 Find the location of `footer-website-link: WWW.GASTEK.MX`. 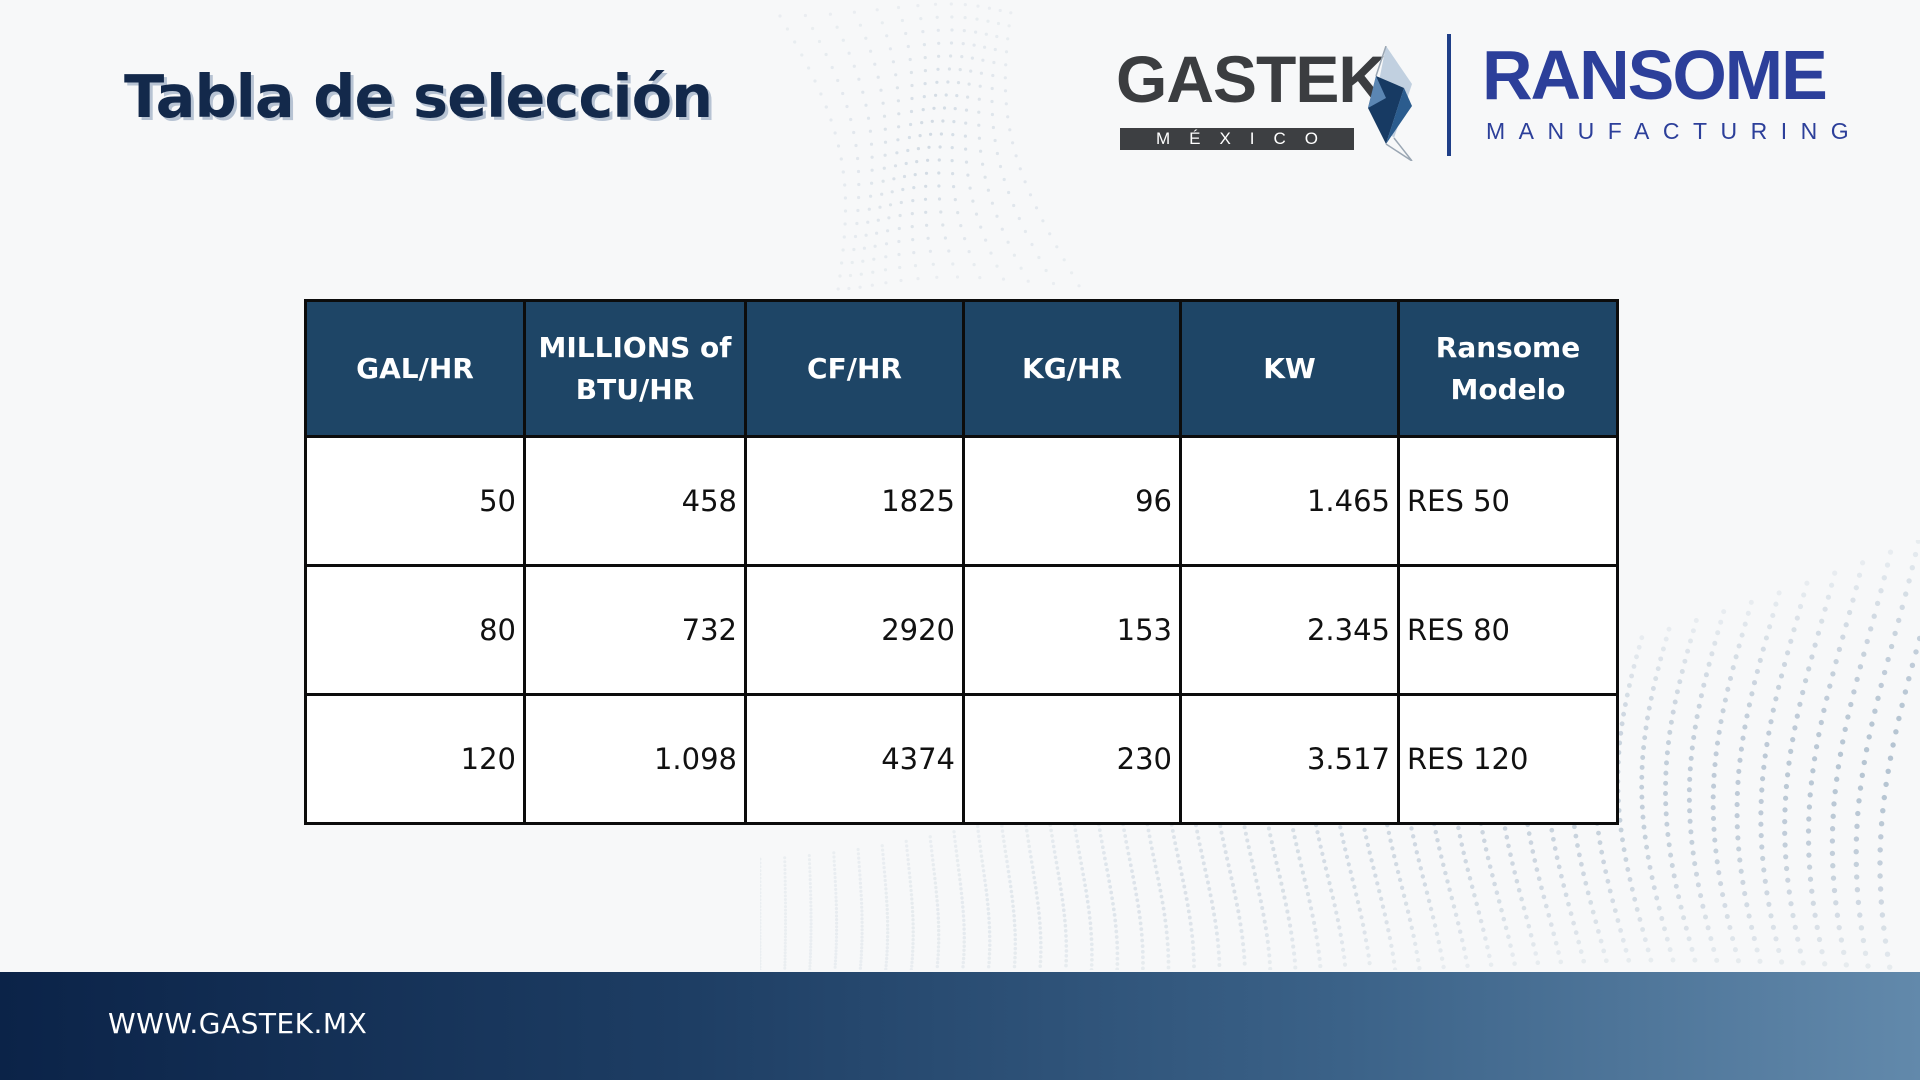

footer-website-link: WWW.GASTEK.MX is located at coordinates (238, 1023).